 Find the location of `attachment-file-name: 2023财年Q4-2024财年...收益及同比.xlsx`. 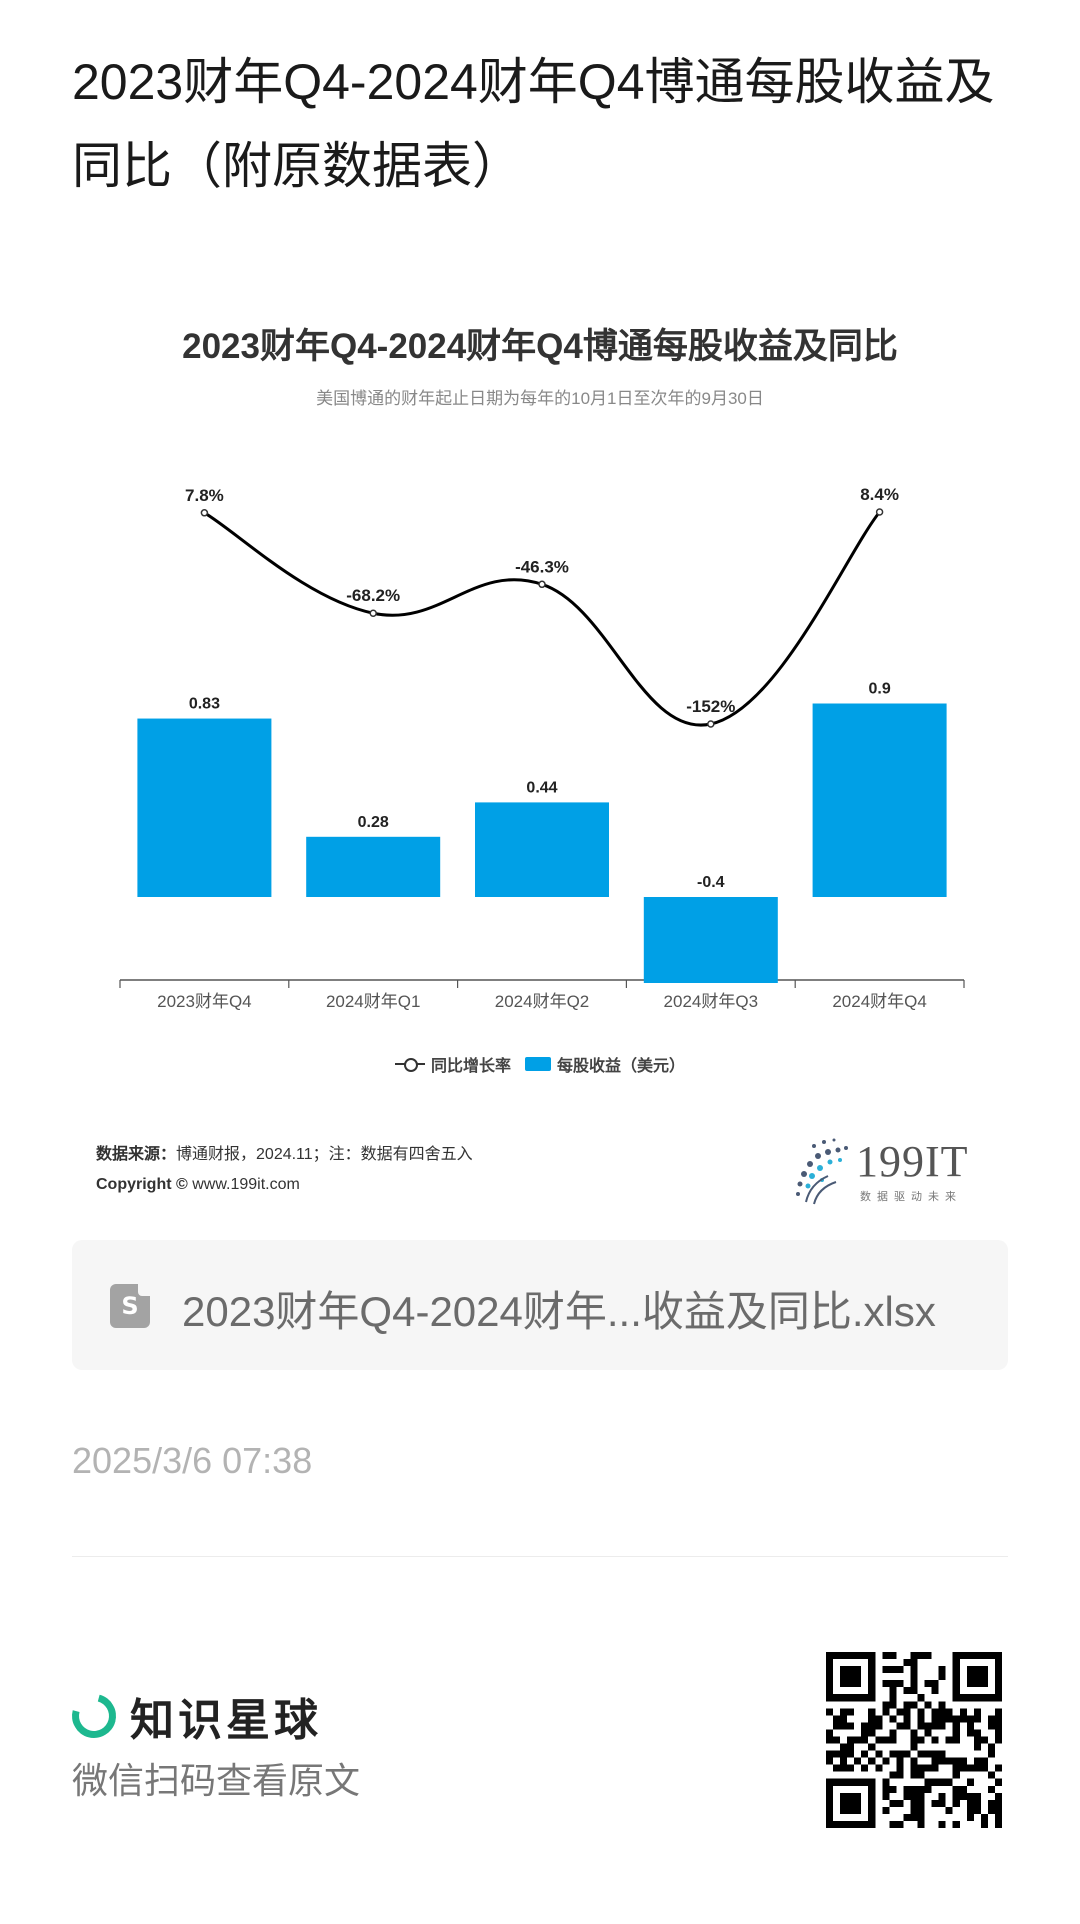

attachment-file-name: 2023财年Q4-2024财年...收益及同比.xlsx is located at coordinates (559, 1311).